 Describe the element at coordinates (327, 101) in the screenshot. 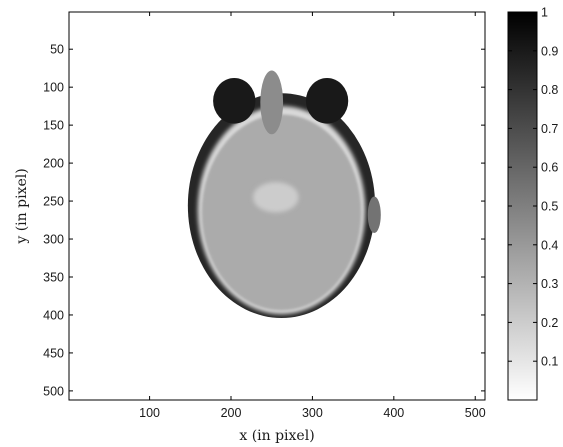

I see `region-right-eye` at that location.